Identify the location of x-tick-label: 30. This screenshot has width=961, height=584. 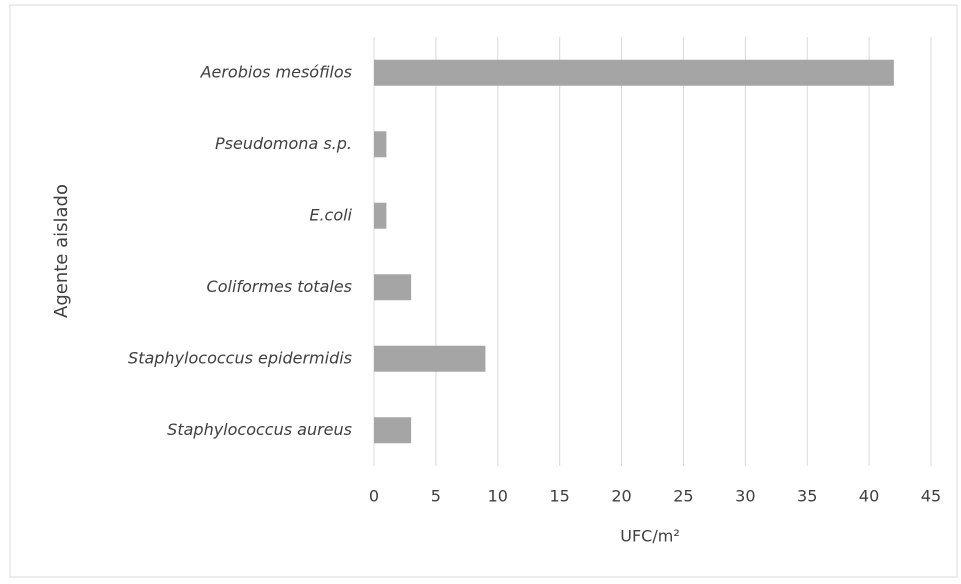
(745, 496).